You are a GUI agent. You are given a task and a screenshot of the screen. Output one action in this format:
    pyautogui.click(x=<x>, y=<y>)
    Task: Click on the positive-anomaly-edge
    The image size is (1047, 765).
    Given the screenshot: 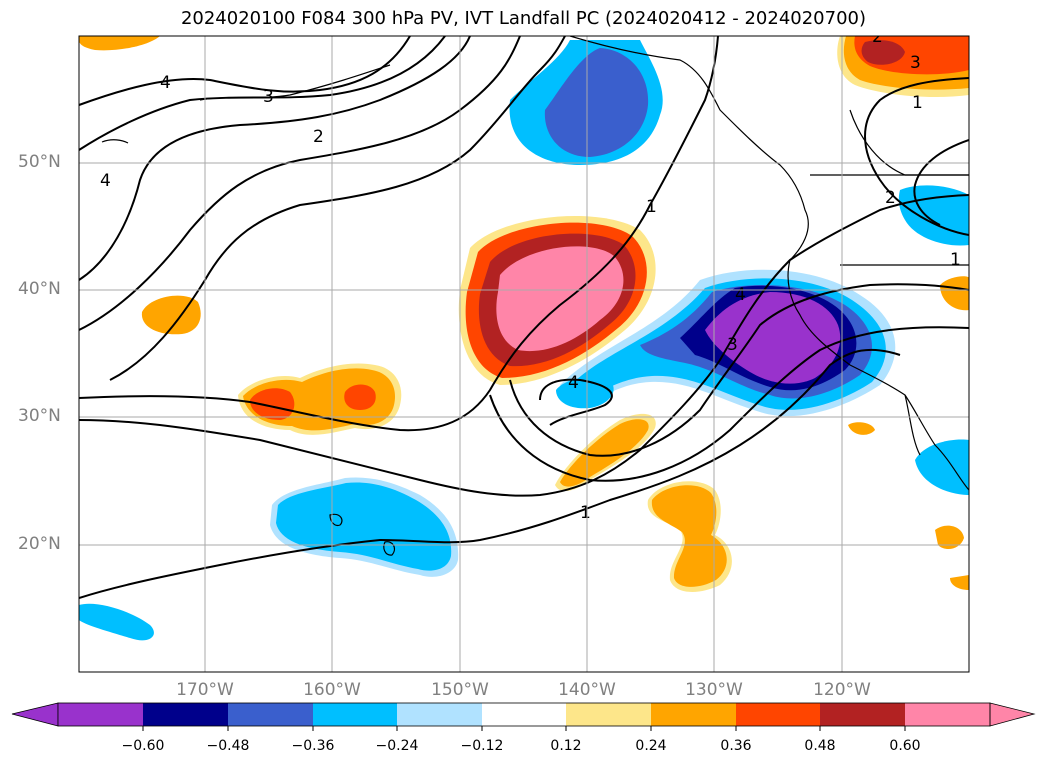 What is the action you would take?
    pyautogui.click(x=959, y=582)
    